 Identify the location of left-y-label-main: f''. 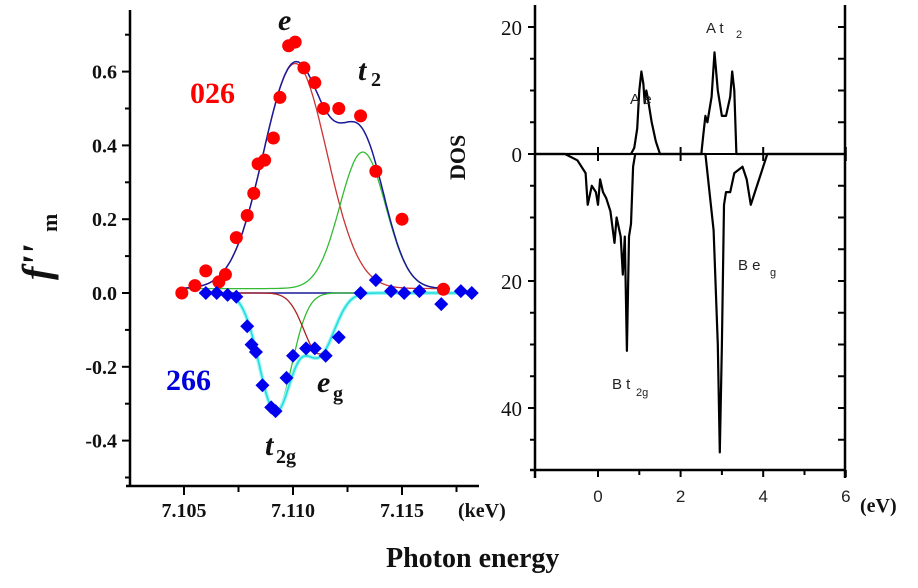
(36, 262).